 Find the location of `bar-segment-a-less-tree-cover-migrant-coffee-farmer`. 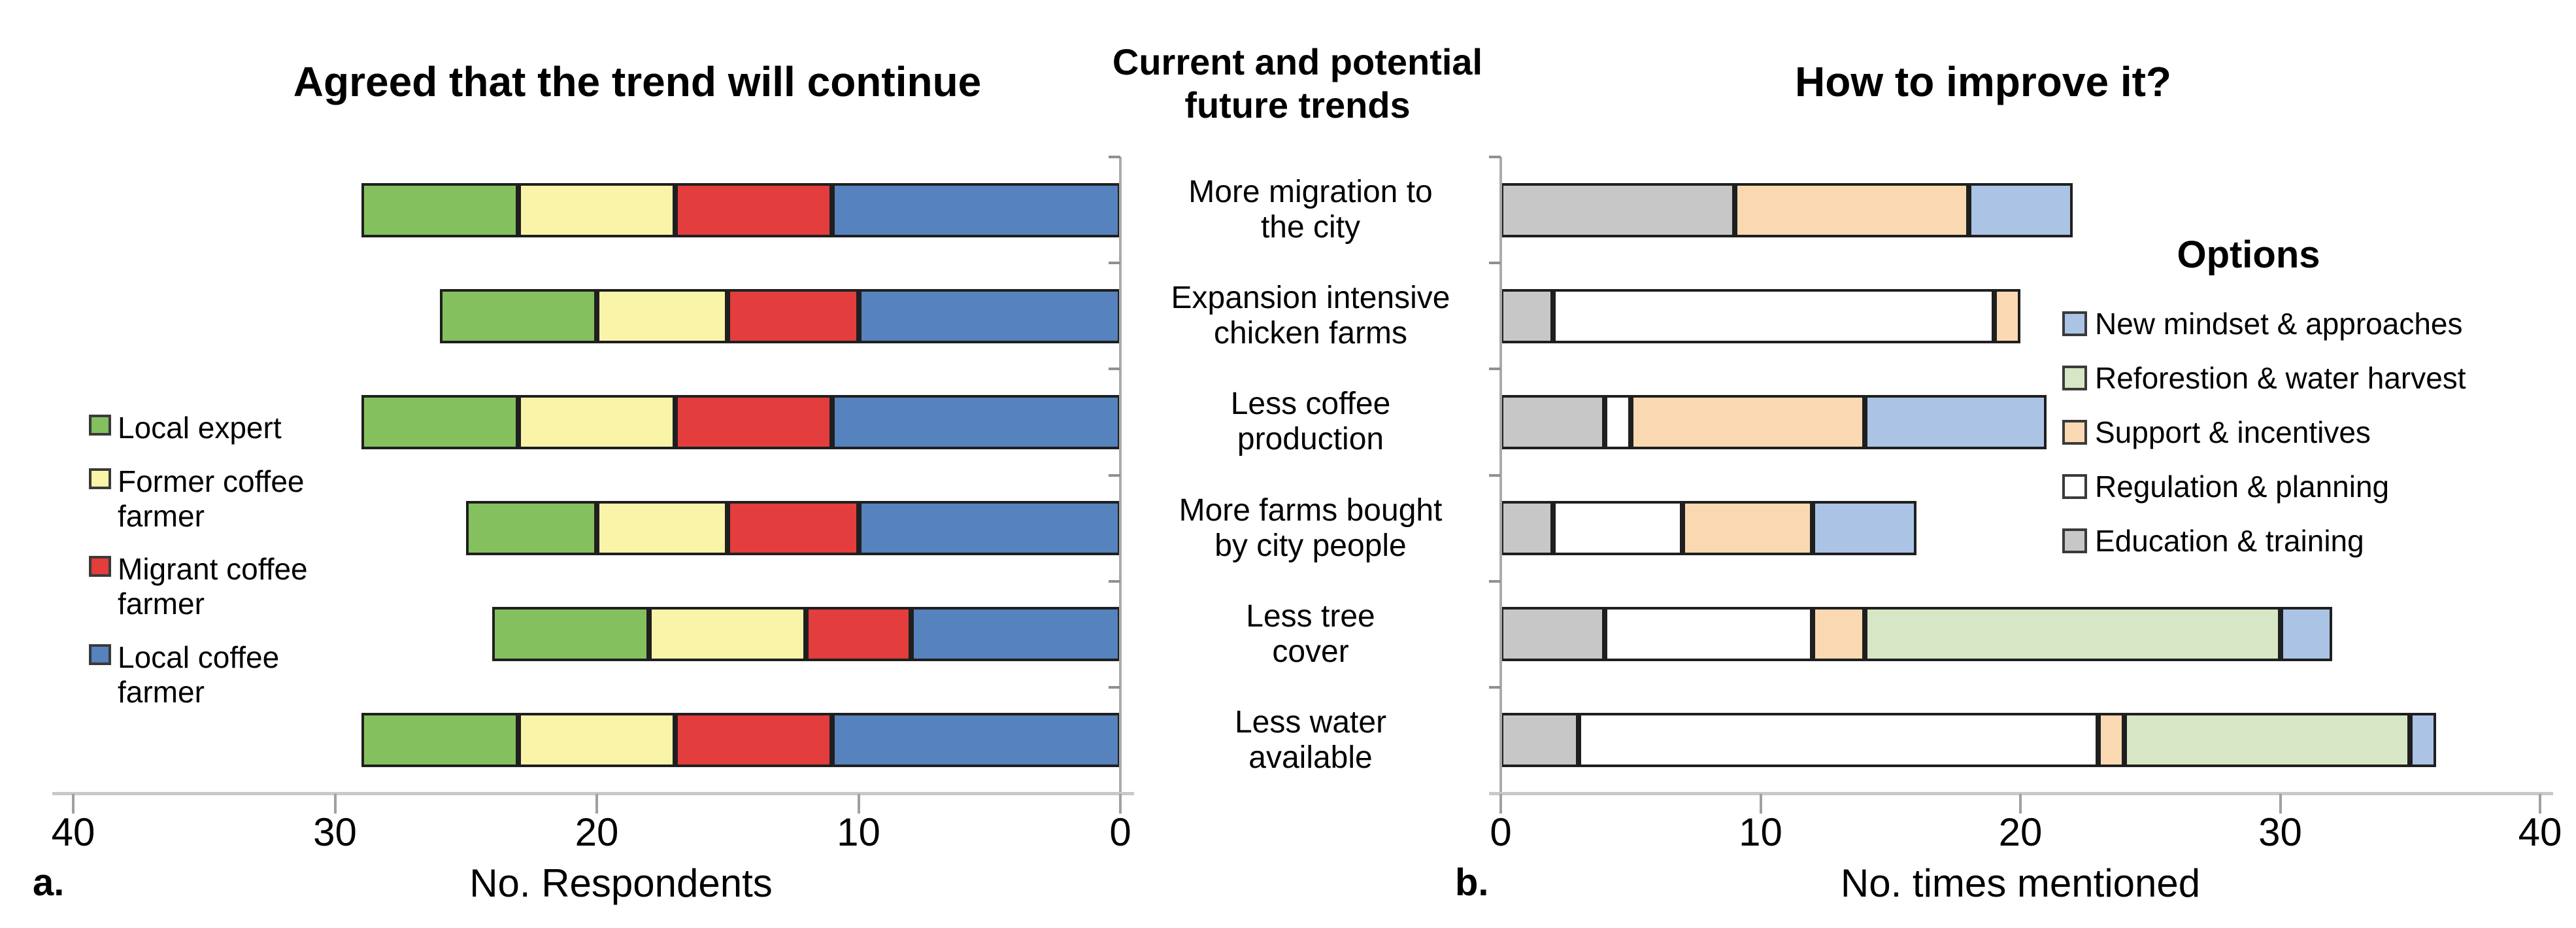

bar-segment-a-less-tree-cover-migrant-coffee-farmer is located at coordinates (859, 634).